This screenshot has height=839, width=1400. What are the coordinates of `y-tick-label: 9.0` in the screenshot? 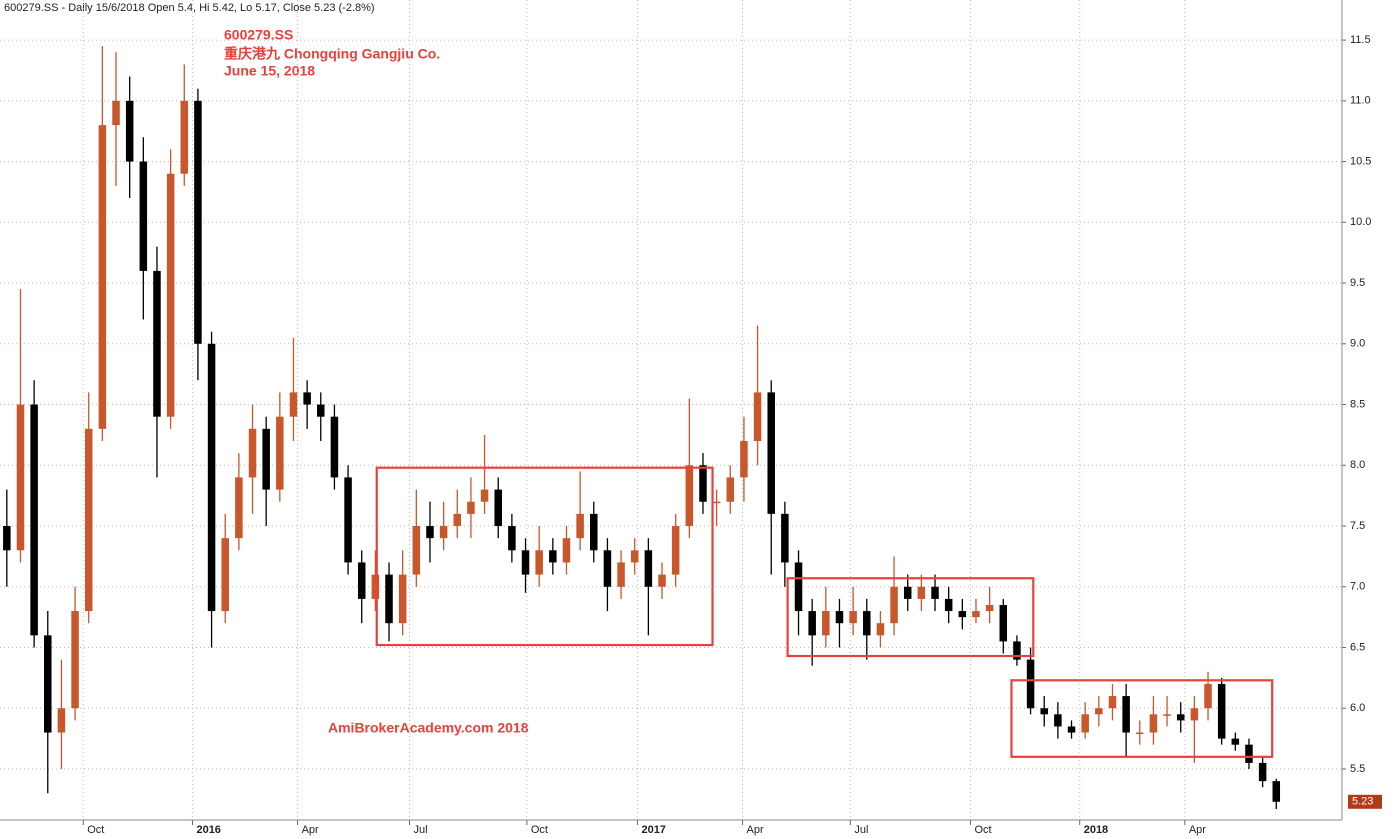 It's located at (1357, 344).